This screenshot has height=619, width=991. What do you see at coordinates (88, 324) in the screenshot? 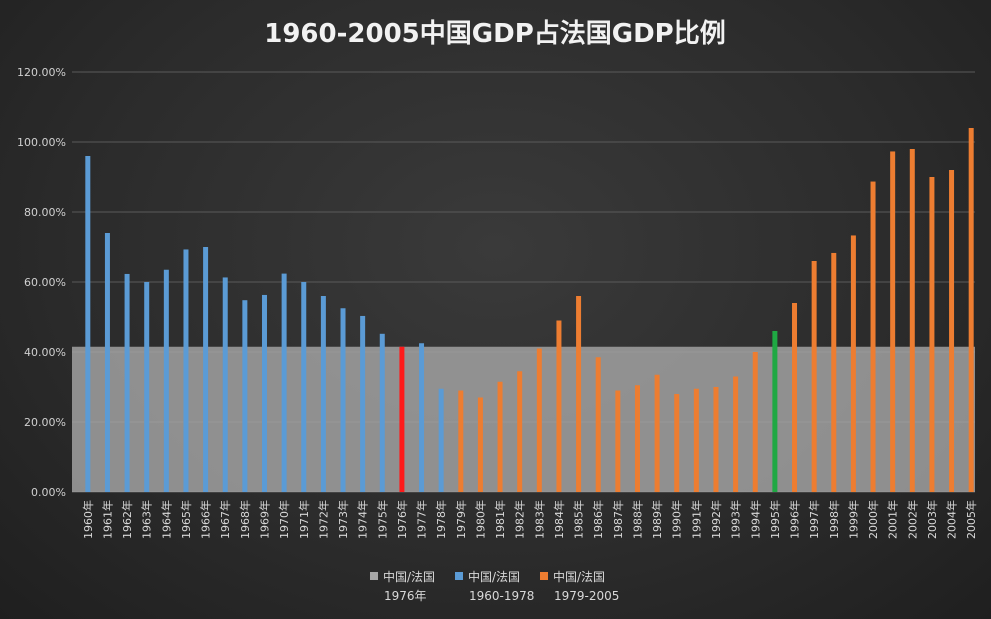
I see `bar-1960年` at bounding box center [88, 324].